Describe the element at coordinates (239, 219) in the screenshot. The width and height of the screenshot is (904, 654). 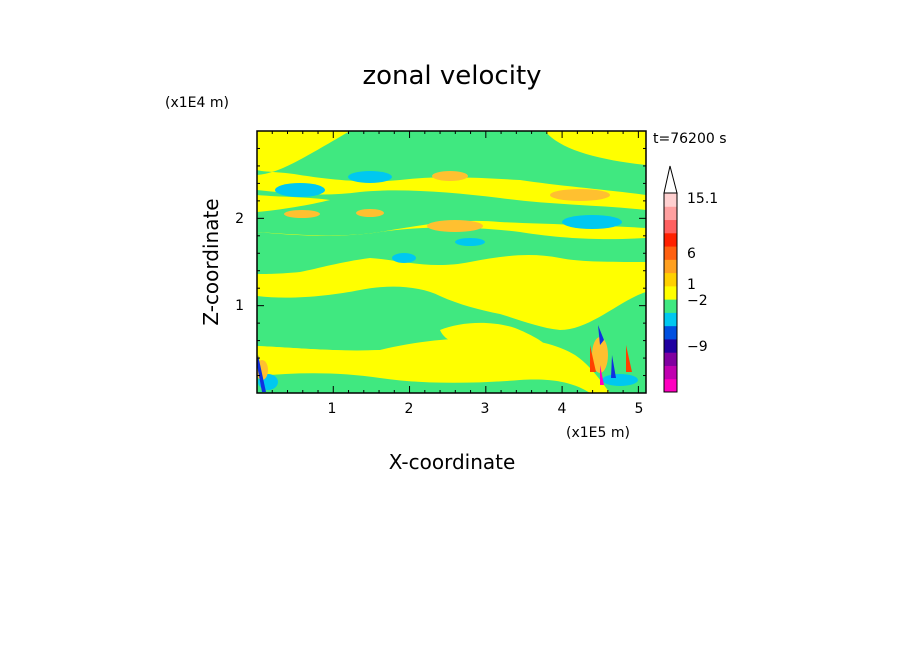
I see `y-tick-label: 2` at that location.